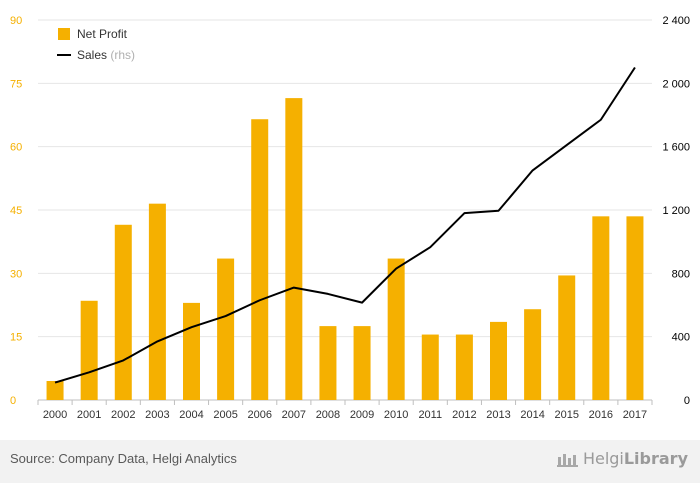  I want to click on legend-swatch-net-profit, so click(64, 34).